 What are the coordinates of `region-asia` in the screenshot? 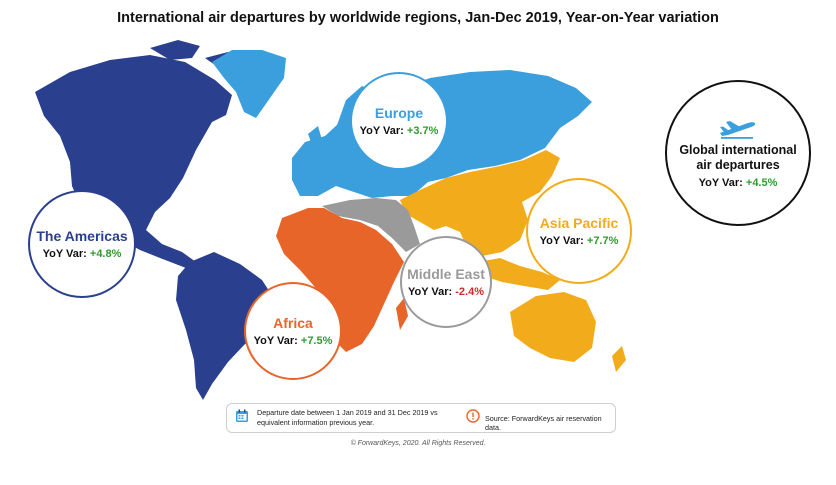 It's located at (480, 203).